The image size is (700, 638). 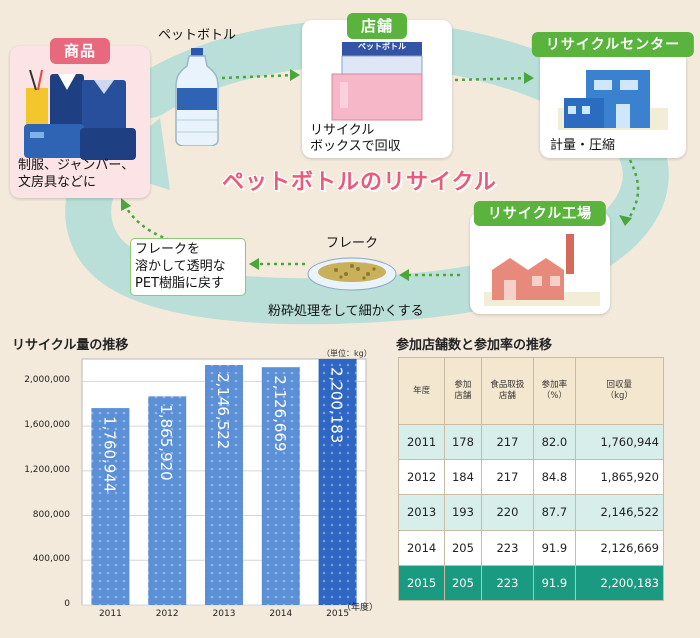 I want to click on resin-line-1: フレークを, so click(x=168, y=249).